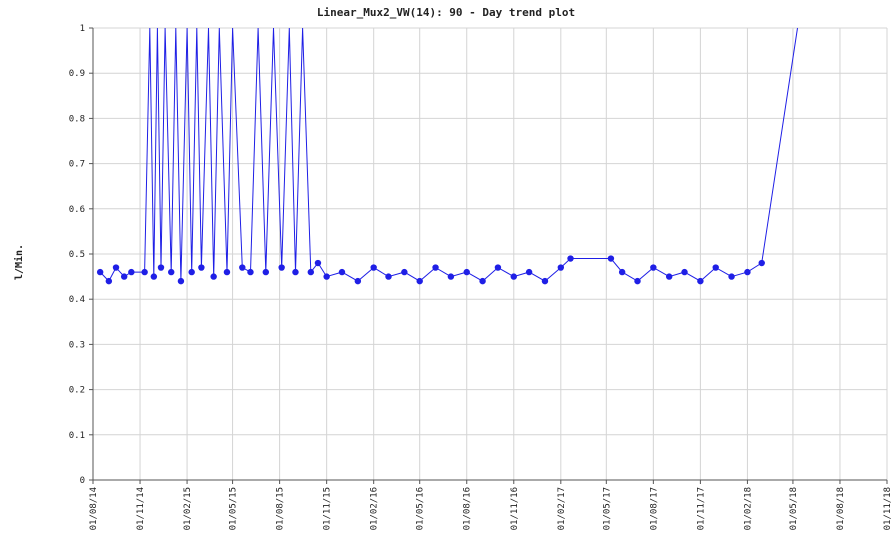  Describe the element at coordinates (468, 508) in the screenshot. I see `x-tick-label: 01/08/16` at that location.